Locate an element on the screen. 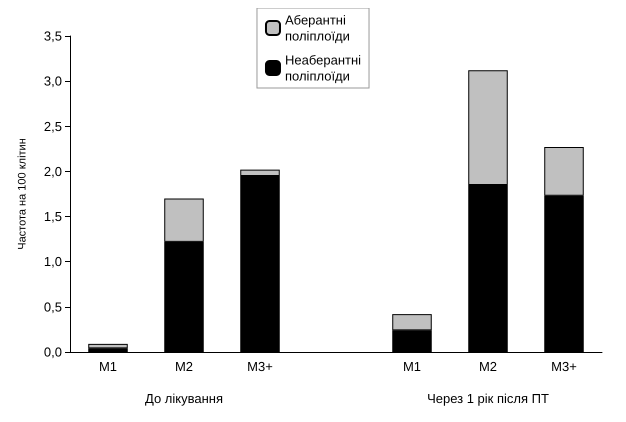 Image resolution: width=626 pixels, height=422 pixels. text: Через 1 рік після ПТ is located at coordinates (488, 398).